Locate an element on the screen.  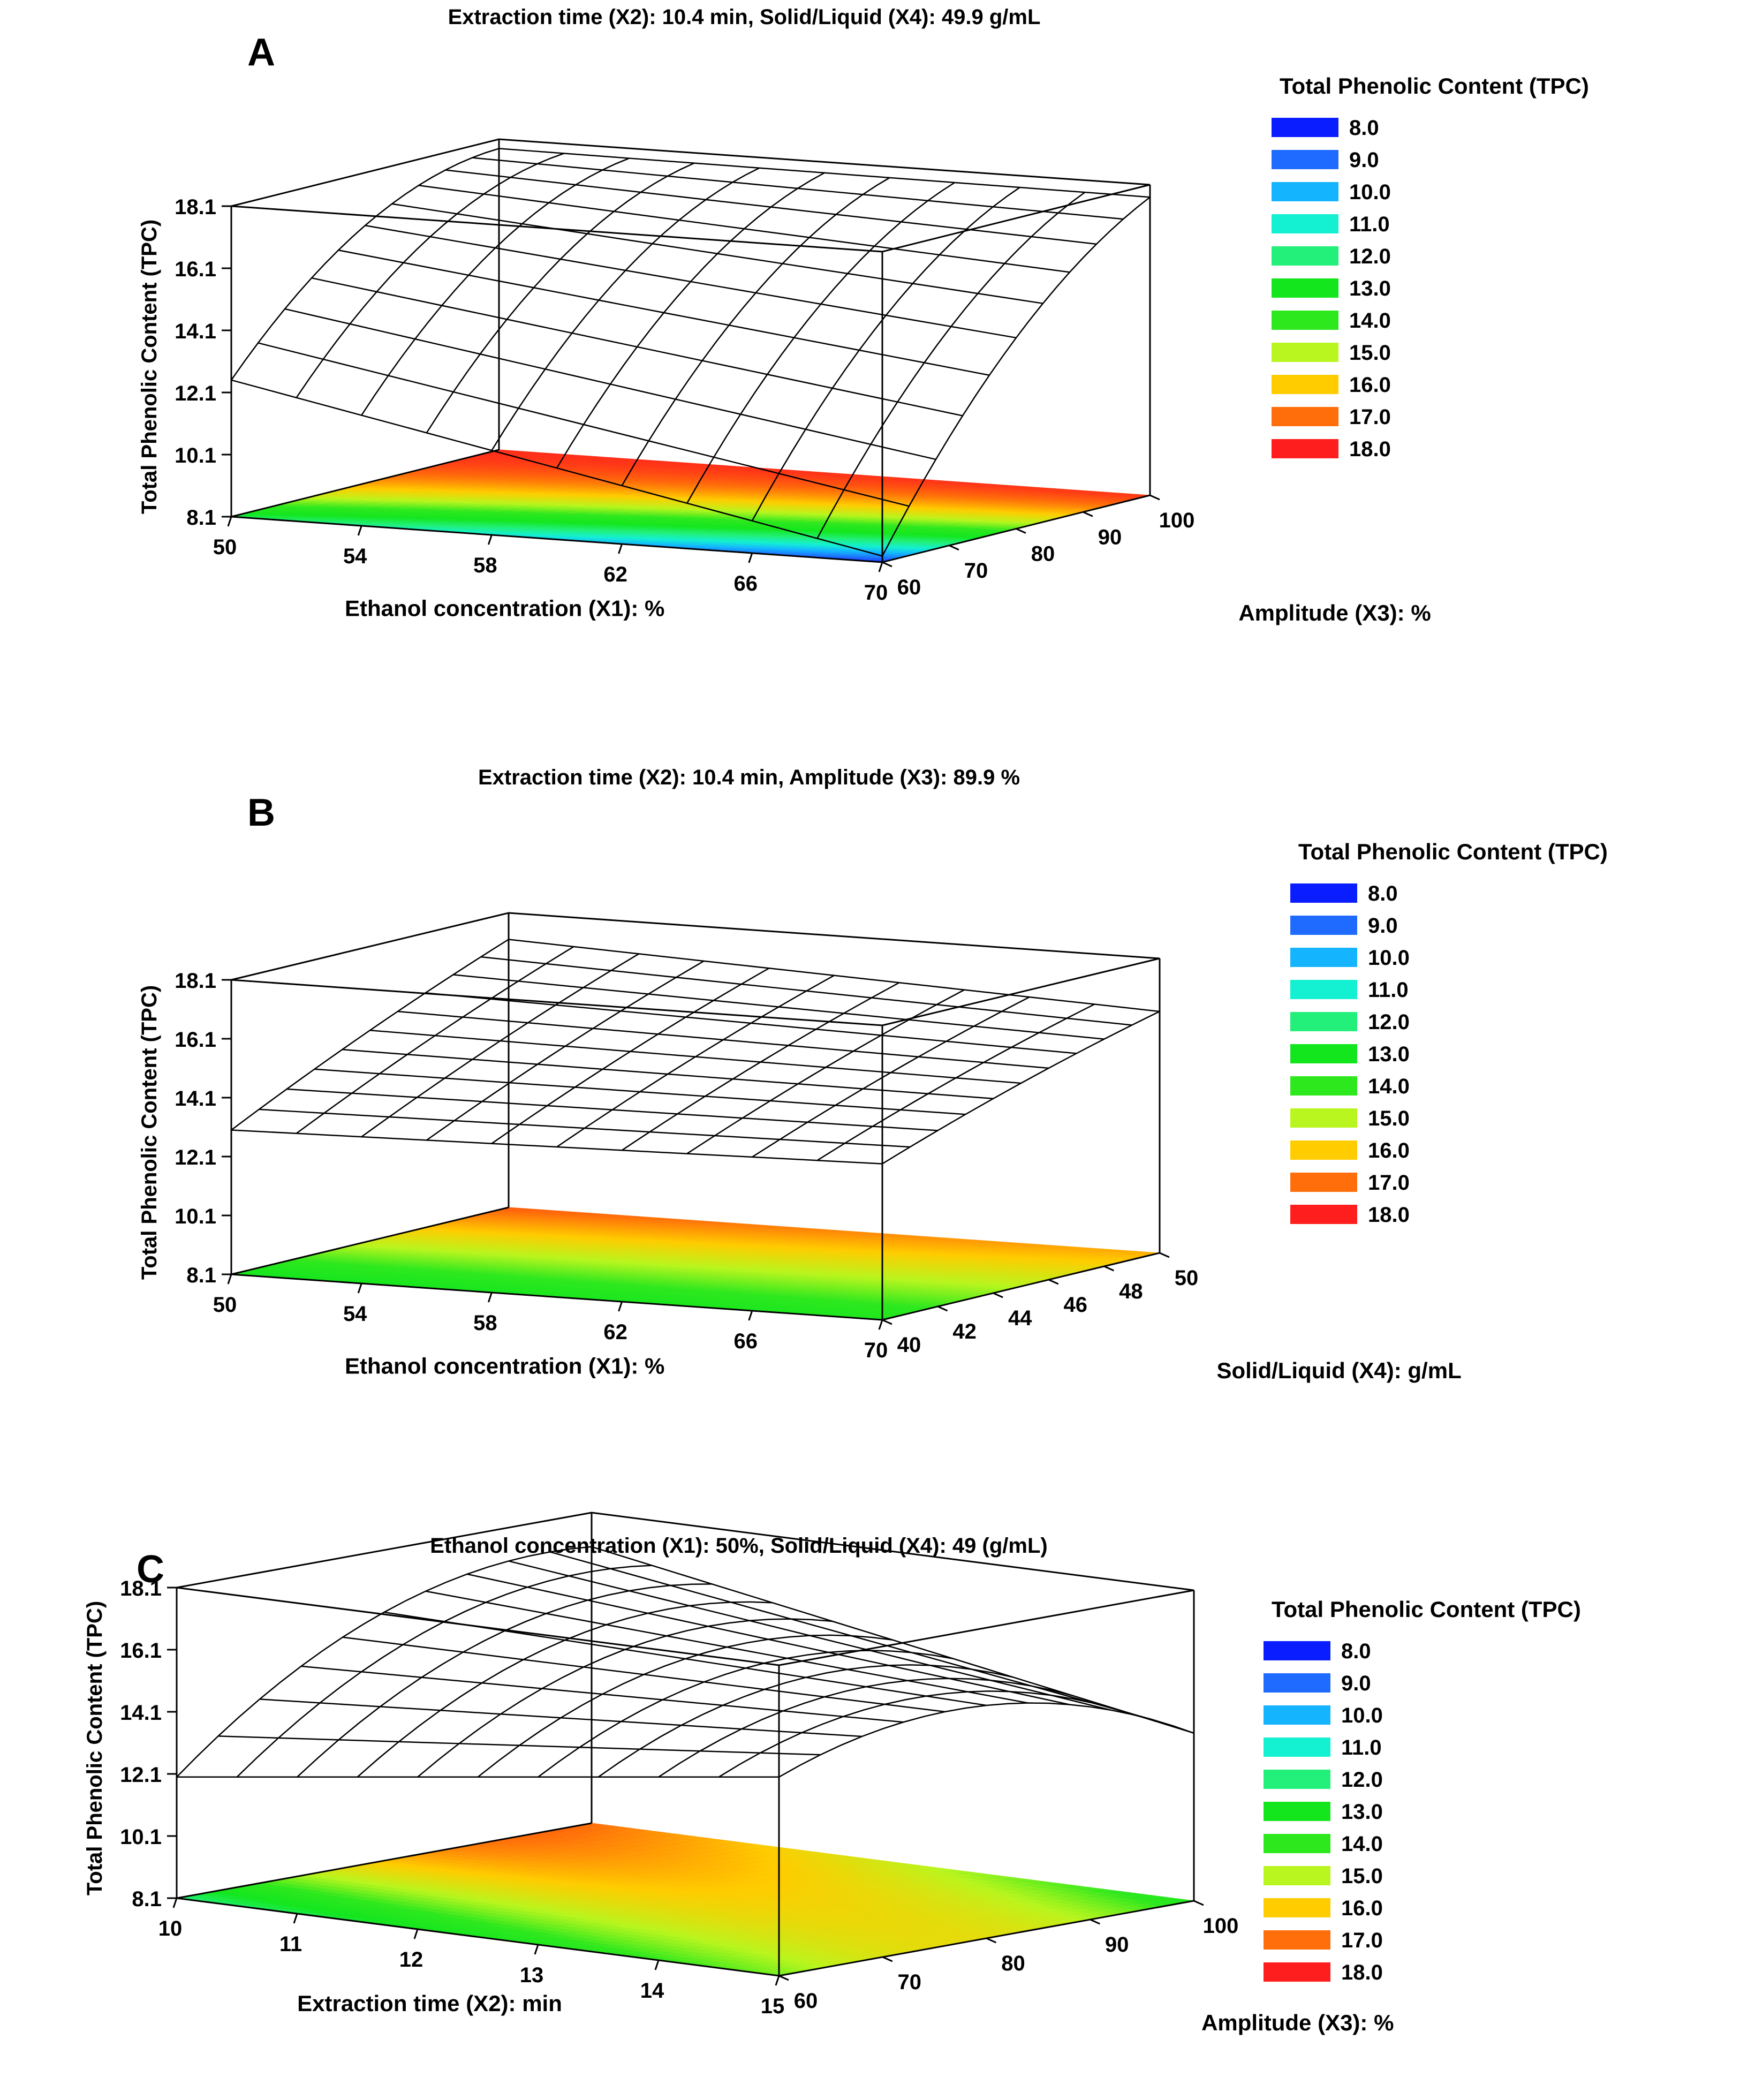
y-tick-label: 70 is located at coordinates (976, 571).